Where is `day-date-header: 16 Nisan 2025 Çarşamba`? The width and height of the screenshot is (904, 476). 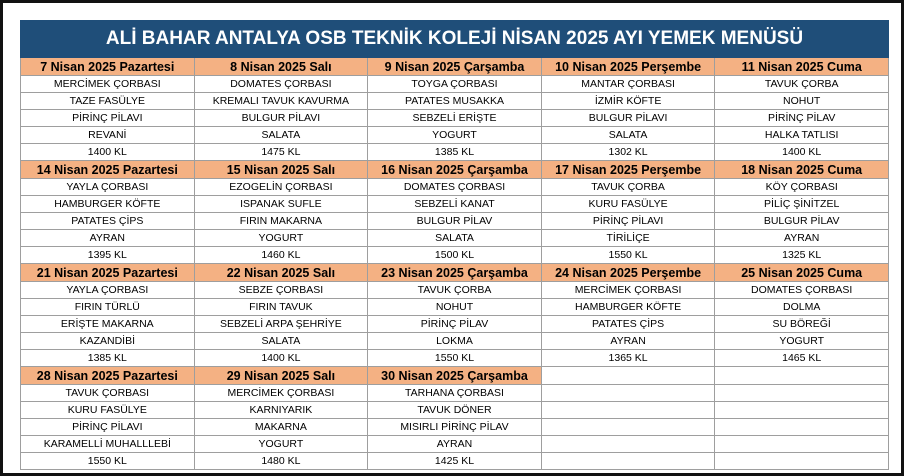 day-date-header: 16 Nisan 2025 Çarşamba is located at coordinates (454, 169).